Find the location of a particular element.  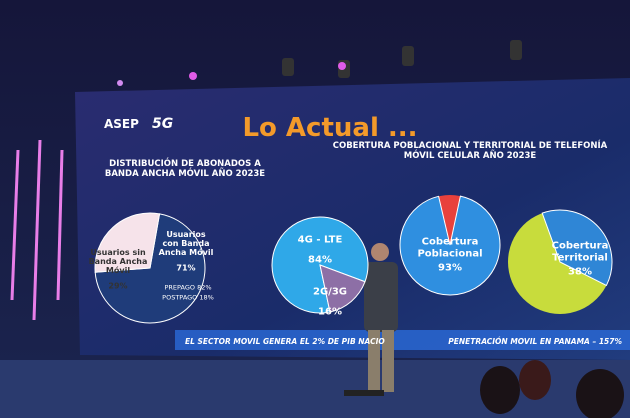

annotation: POSTPAGO 18% is located at coordinates (188, 297).